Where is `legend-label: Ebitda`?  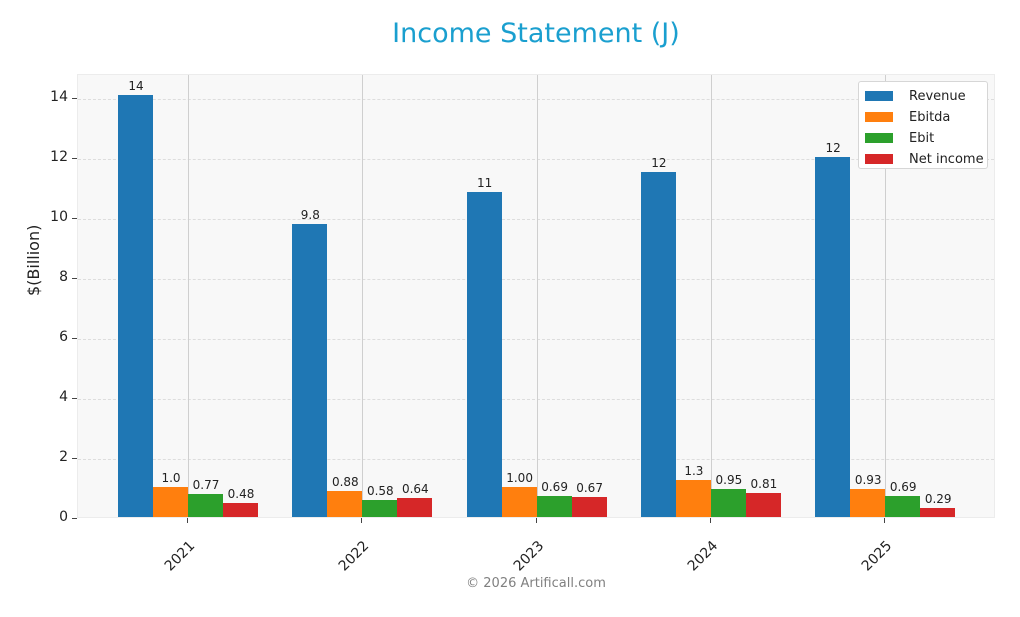
legend-label: Ebitda is located at coordinates (930, 117).